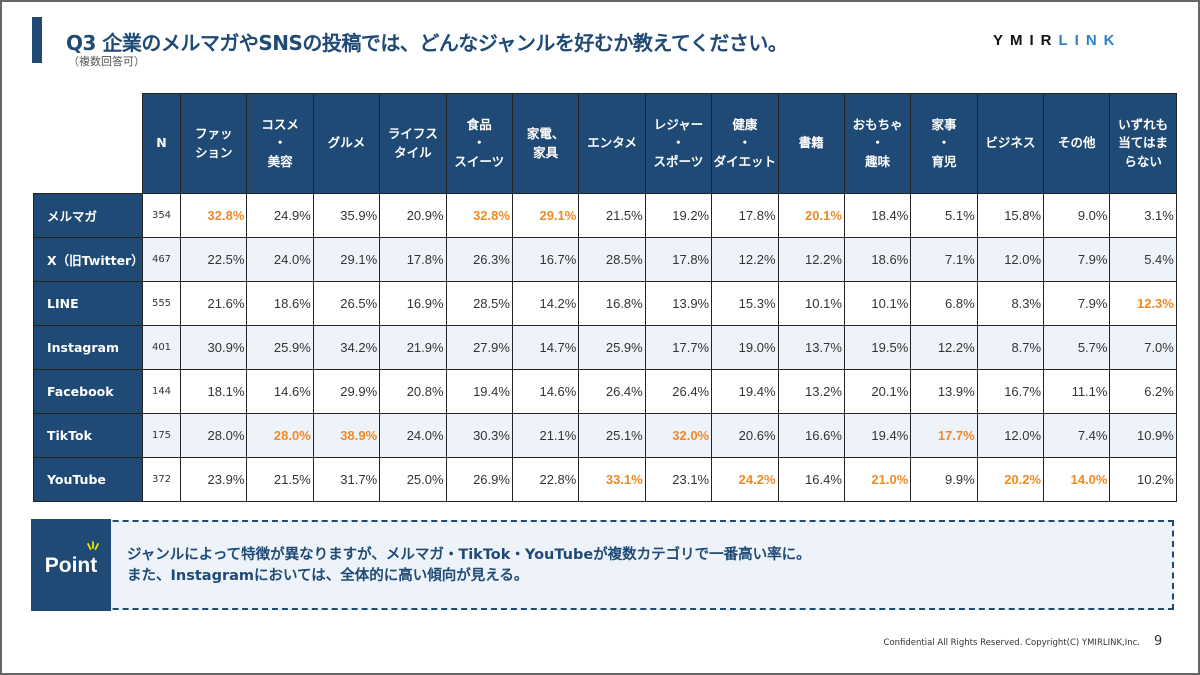 The image size is (1200, 675). Describe the element at coordinates (1077, 435) in the screenshot. I see `value-cell: 7.4%` at that location.